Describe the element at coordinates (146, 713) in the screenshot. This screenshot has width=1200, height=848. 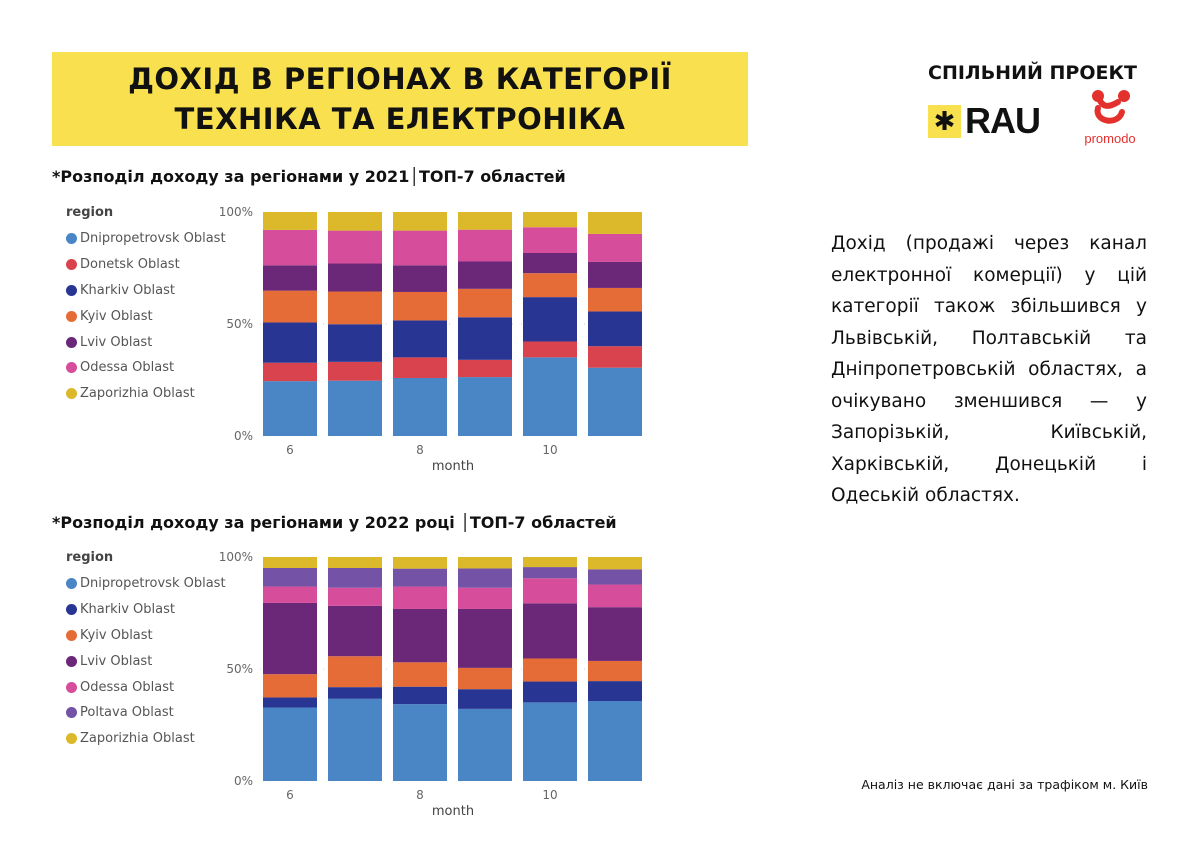
I see `legend-item: Poltava Oblast` at that location.